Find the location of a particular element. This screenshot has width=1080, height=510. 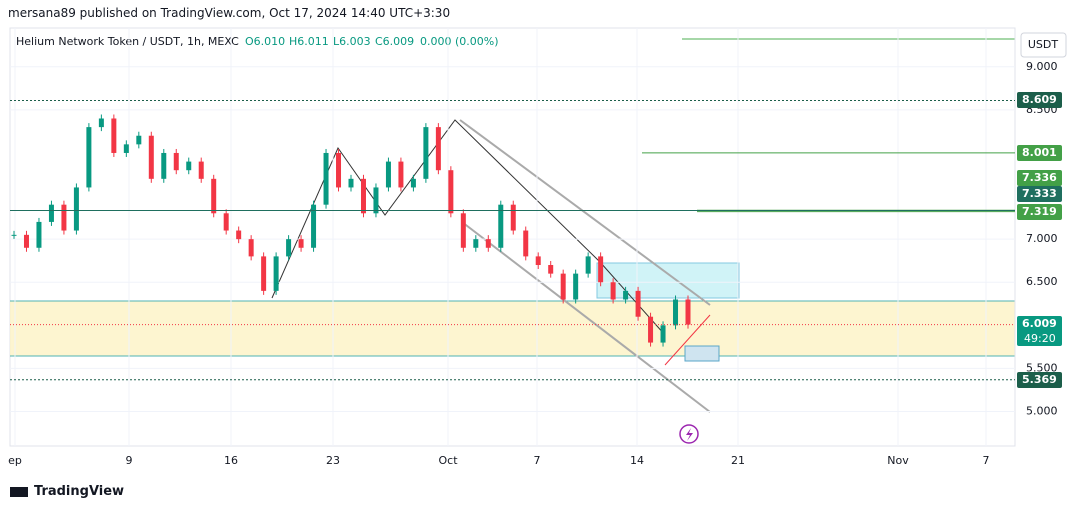

x-tick-label: 16 is located at coordinates (231, 460).